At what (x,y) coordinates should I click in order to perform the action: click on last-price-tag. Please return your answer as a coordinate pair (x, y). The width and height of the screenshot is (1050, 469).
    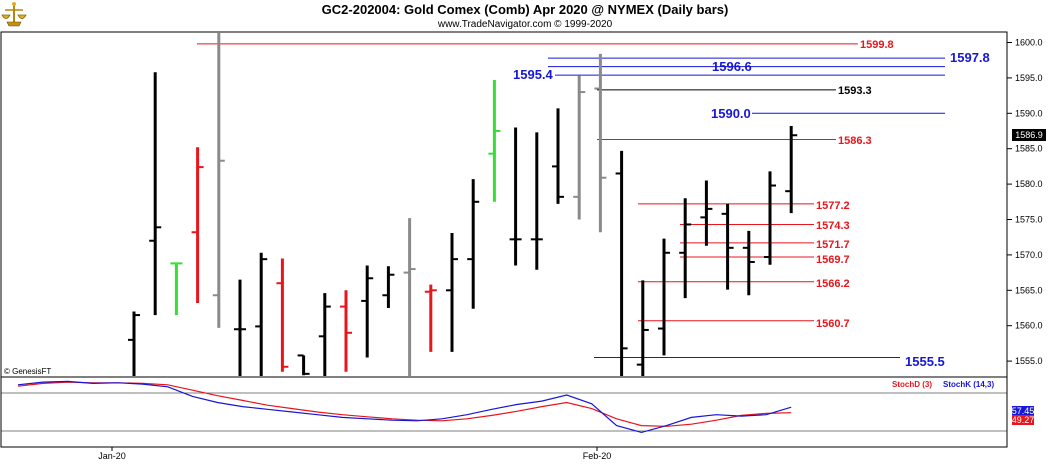
    Looking at the image, I should click on (1029, 135).